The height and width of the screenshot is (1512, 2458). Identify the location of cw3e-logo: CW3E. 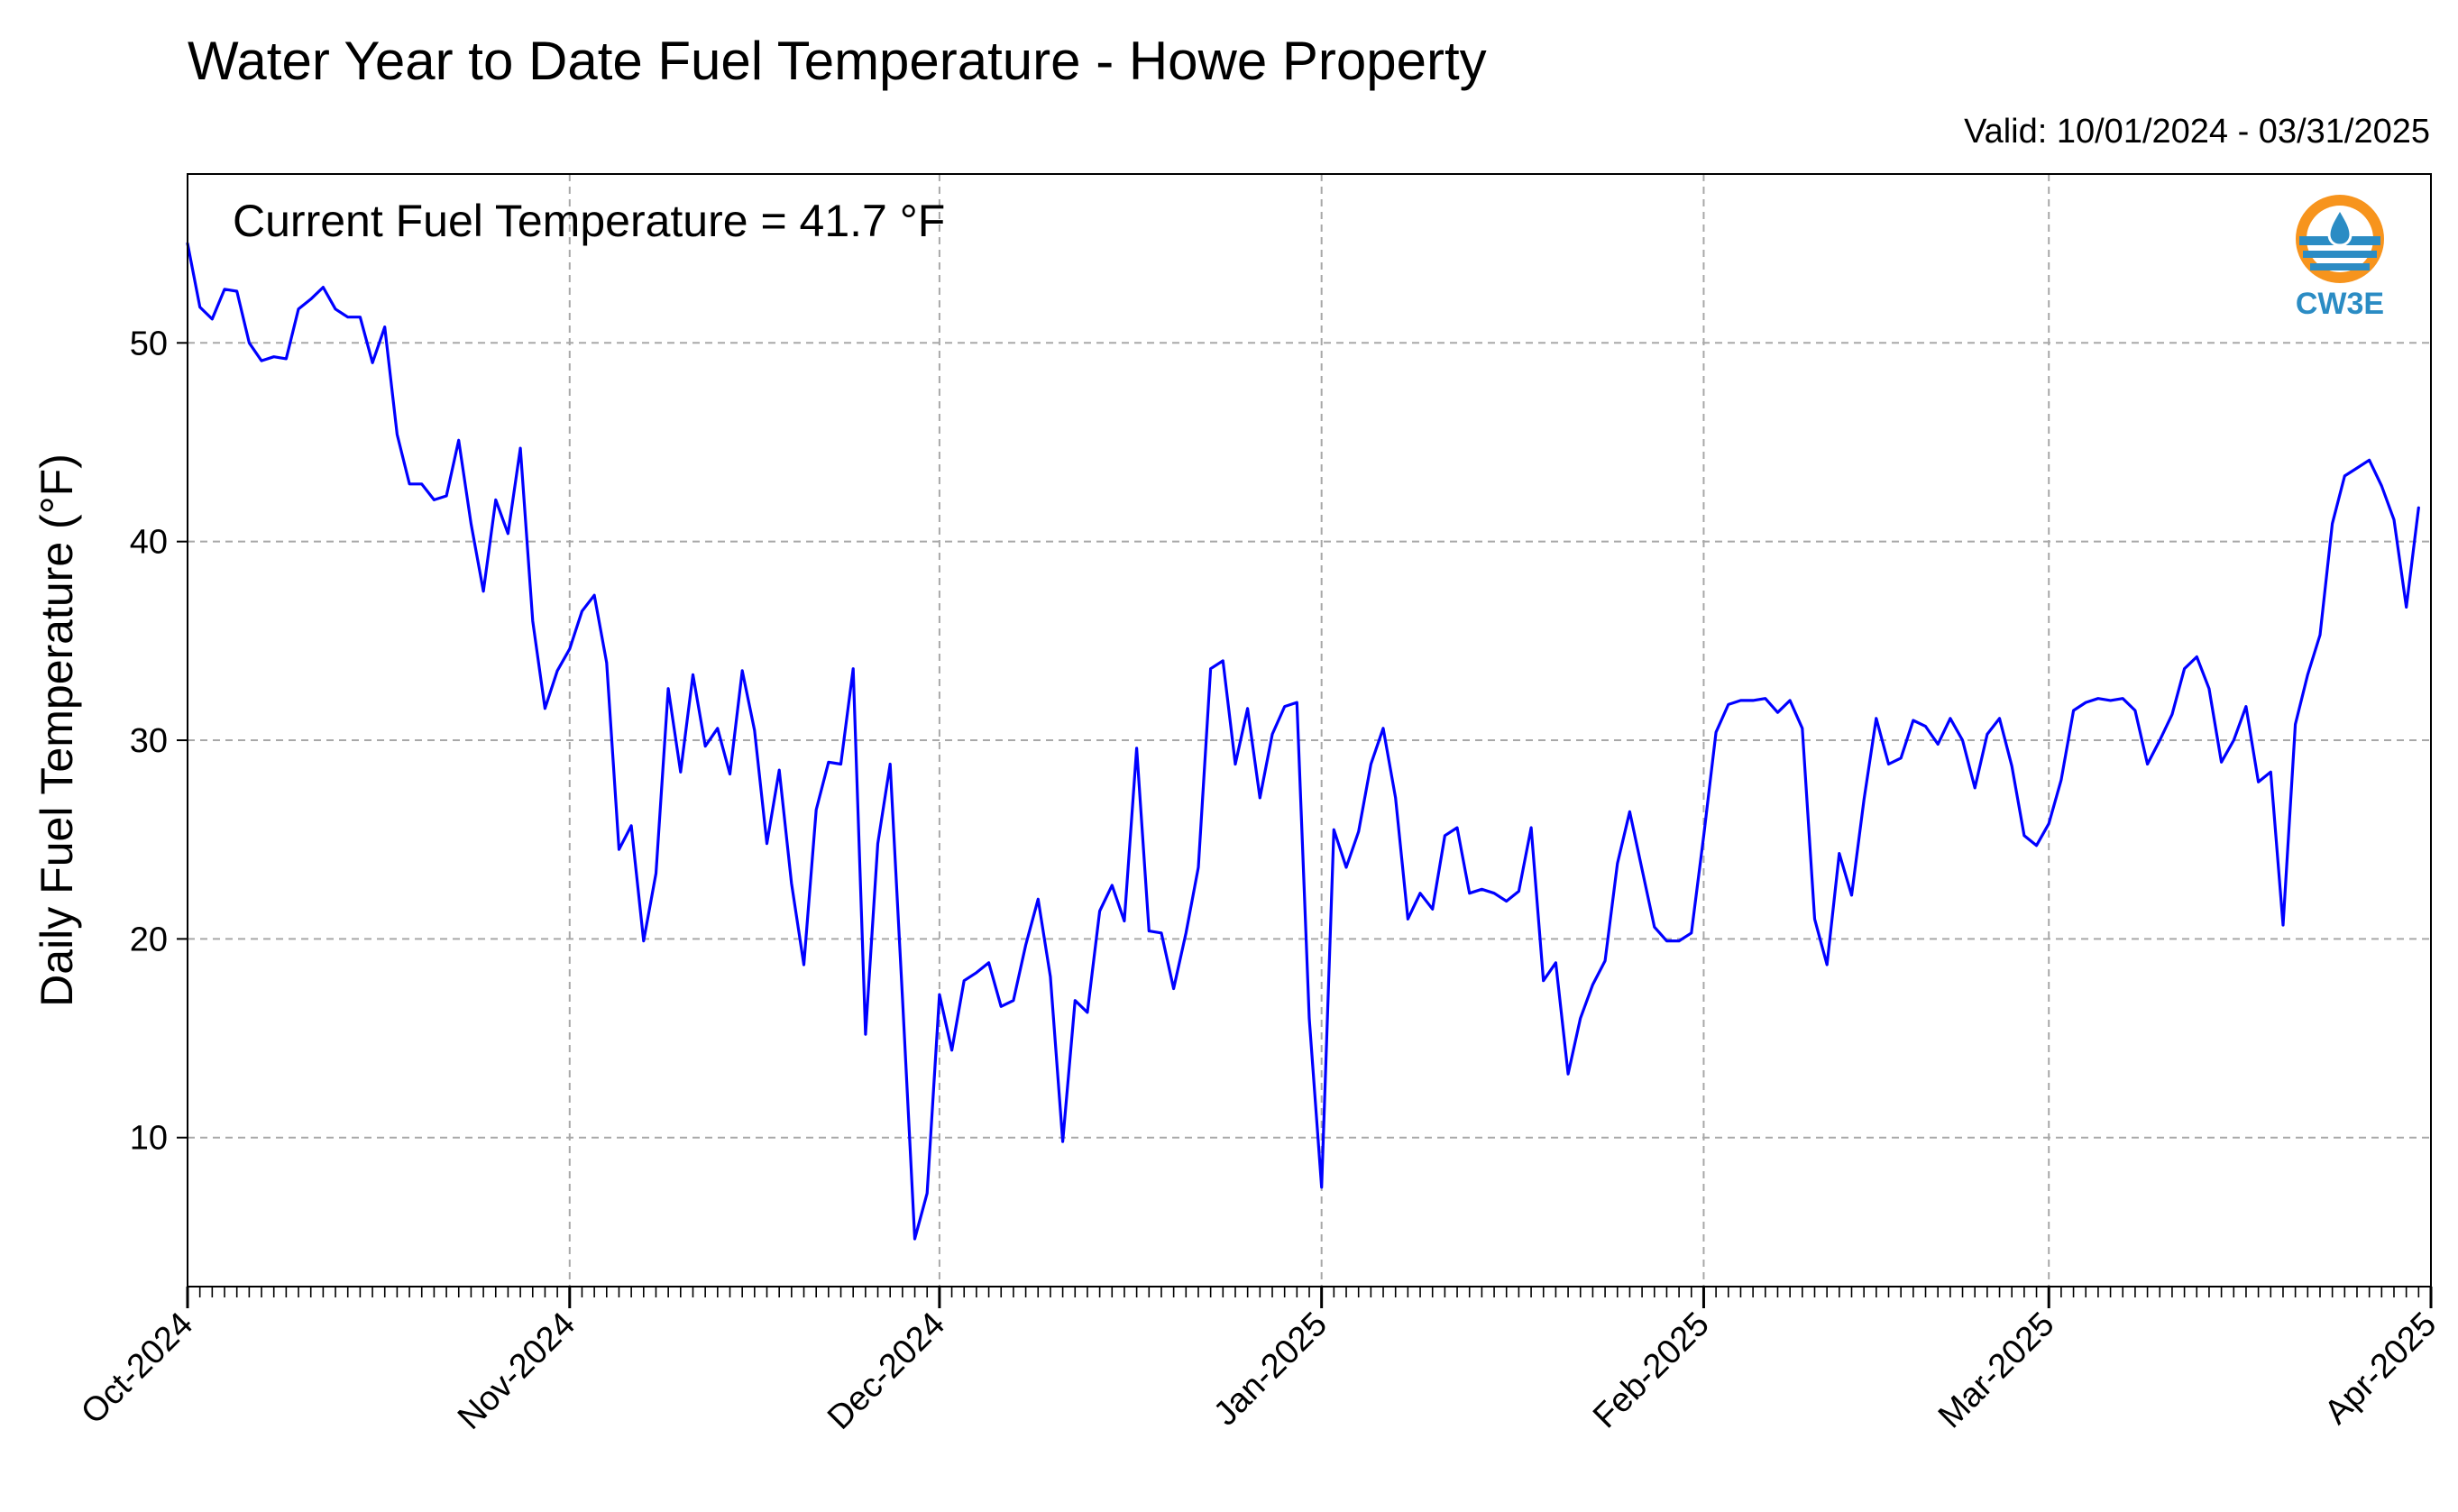
(2339, 257).